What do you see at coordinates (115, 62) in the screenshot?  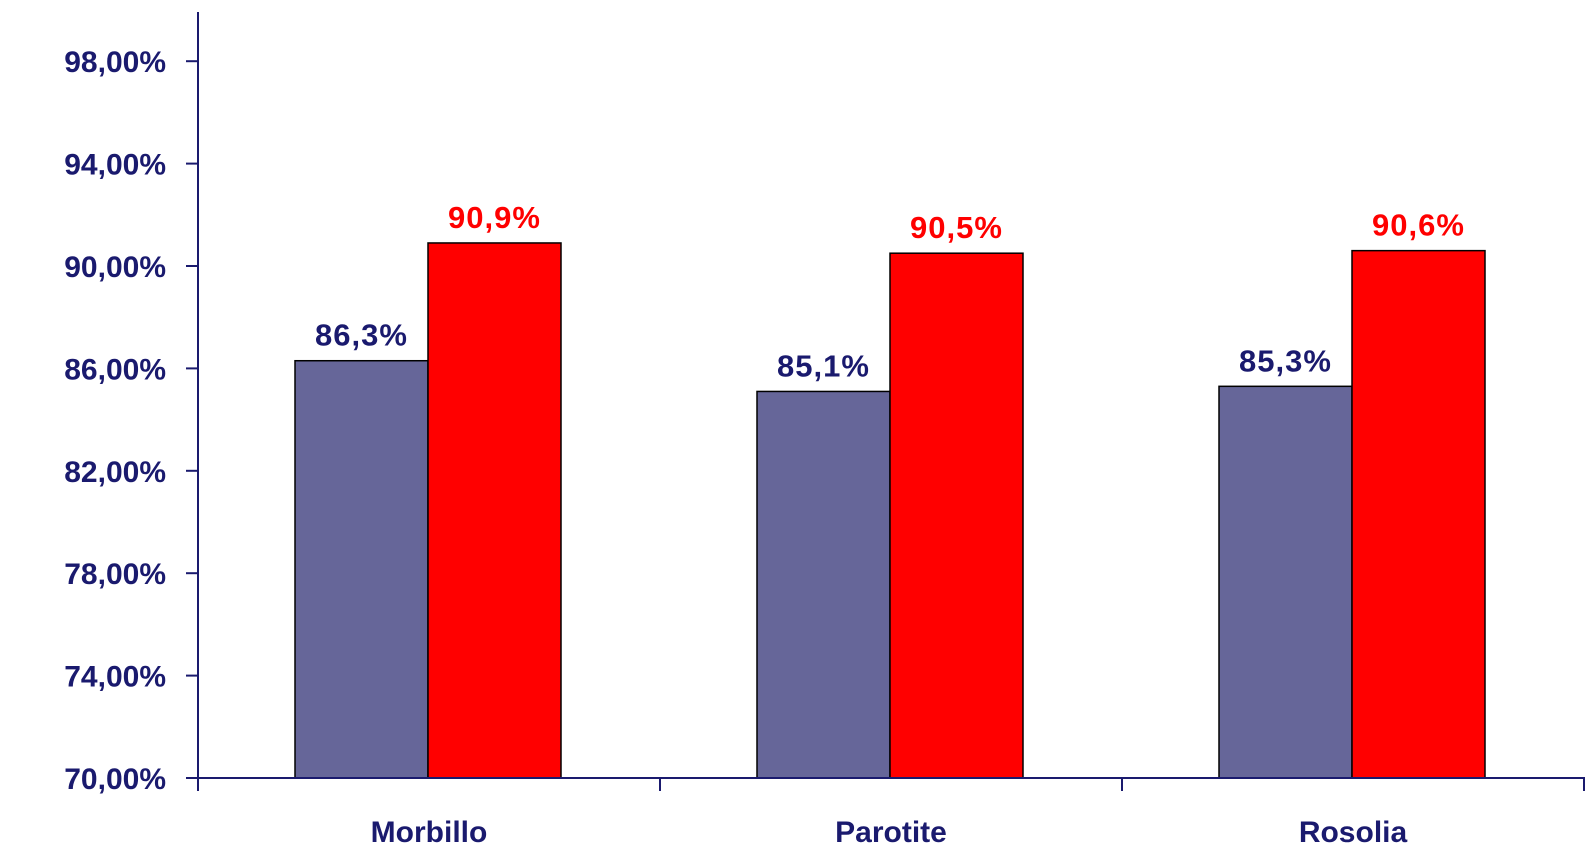 I see `y-tick-label: 98,00%` at bounding box center [115, 62].